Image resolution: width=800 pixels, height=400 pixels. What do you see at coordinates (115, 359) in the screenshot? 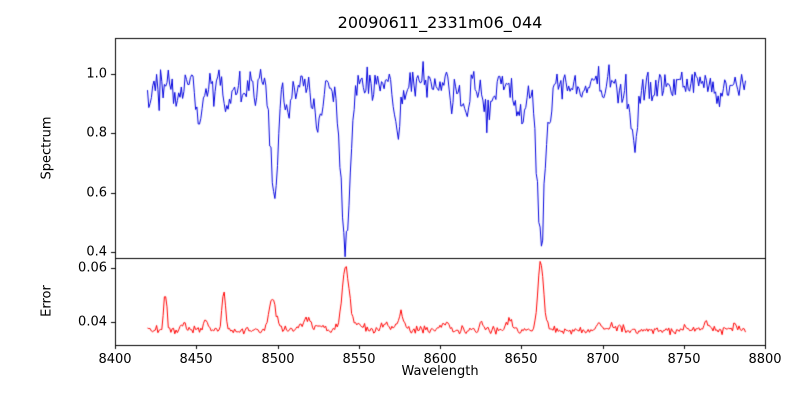
I see `x-tick-label: 8400` at bounding box center [115, 359].